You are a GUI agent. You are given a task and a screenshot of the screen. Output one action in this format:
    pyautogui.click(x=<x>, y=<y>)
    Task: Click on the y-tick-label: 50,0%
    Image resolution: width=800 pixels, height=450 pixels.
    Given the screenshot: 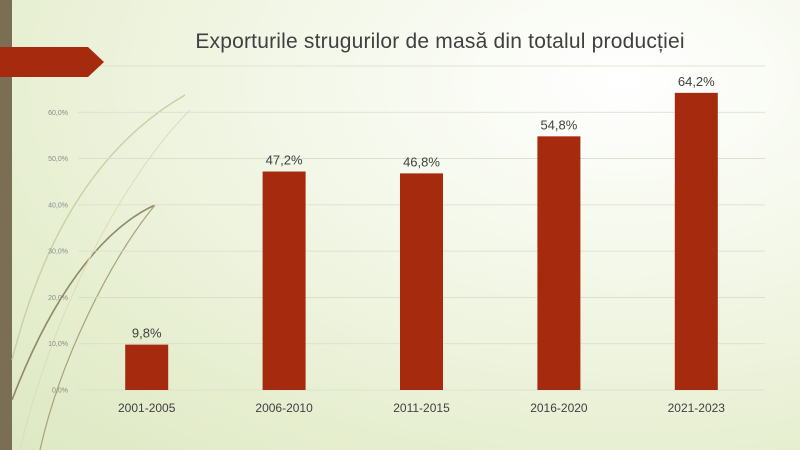 What is the action you would take?
    pyautogui.click(x=58, y=159)
    